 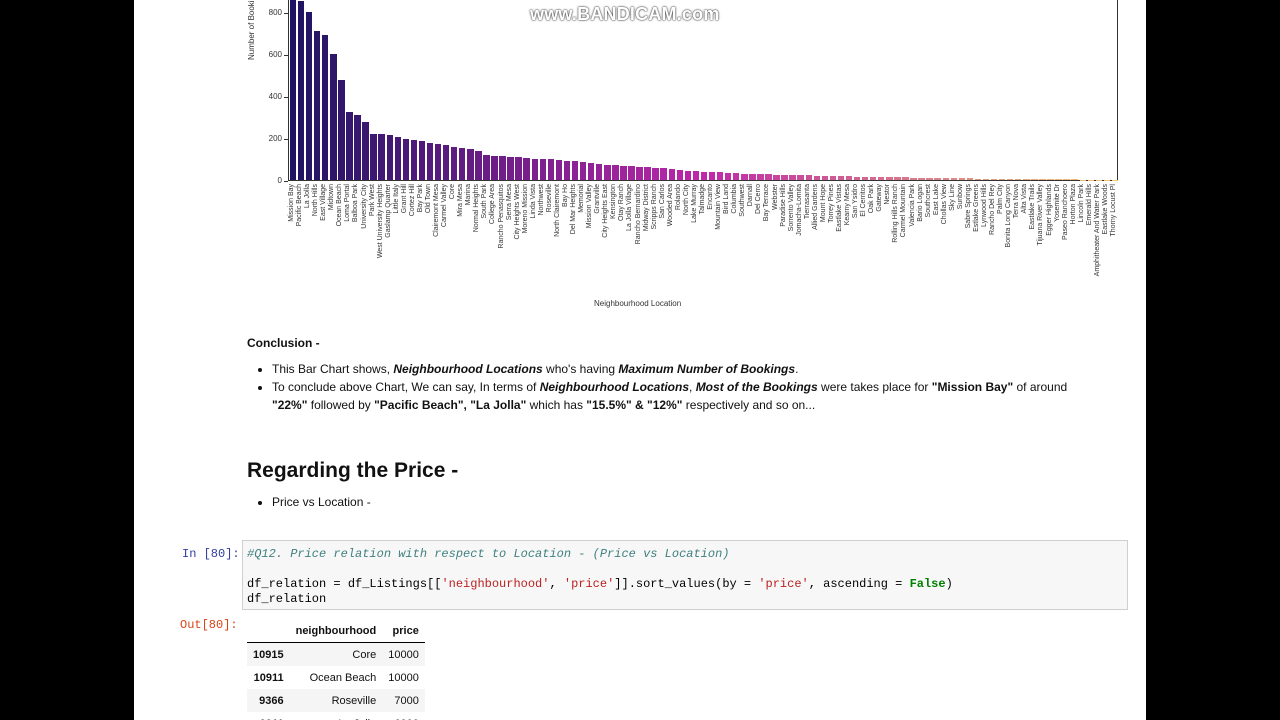 What do you see at coordinates (341, 405) in the screenshot?
I see `text: followed by` at bounding box center [341, 405].